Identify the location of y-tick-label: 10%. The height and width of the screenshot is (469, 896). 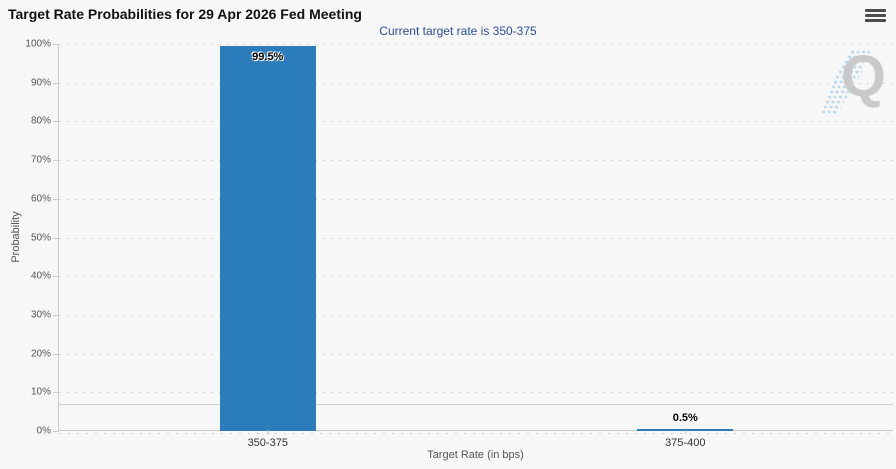
(40, 392).